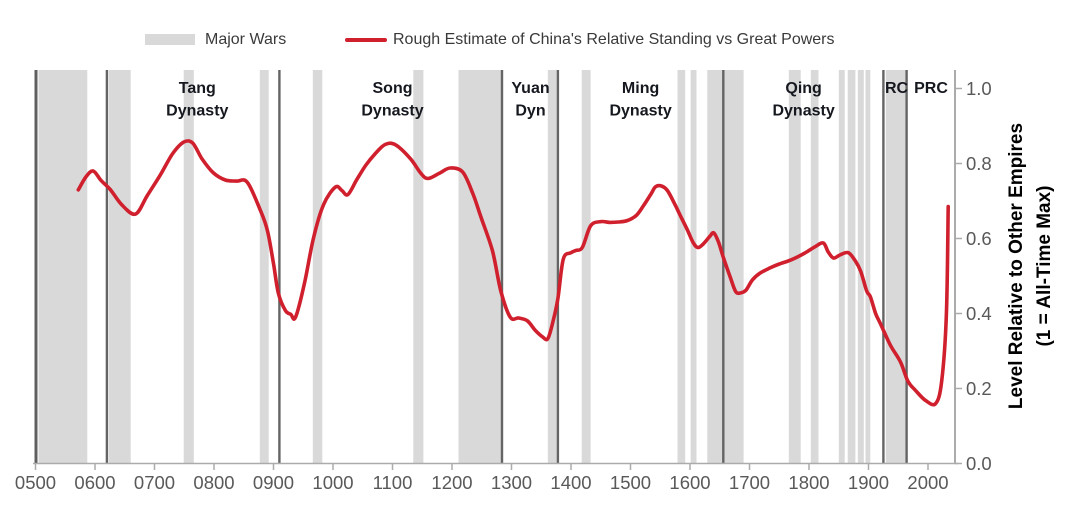  What do you see at coordinates (931, 88) in the screenshot?
I see `dynasty-label: PRC` at bounding box center [931, 88].